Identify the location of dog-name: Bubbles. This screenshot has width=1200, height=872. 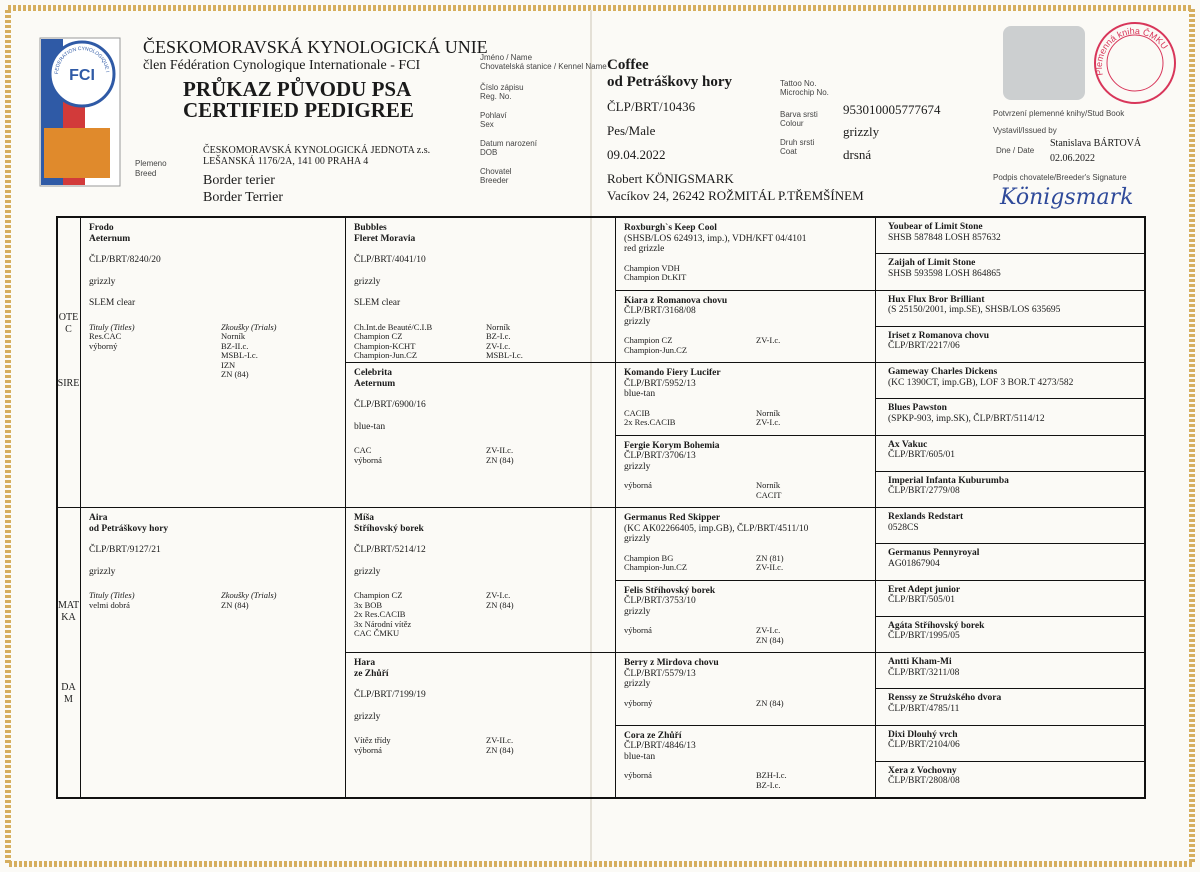
(370, 228).